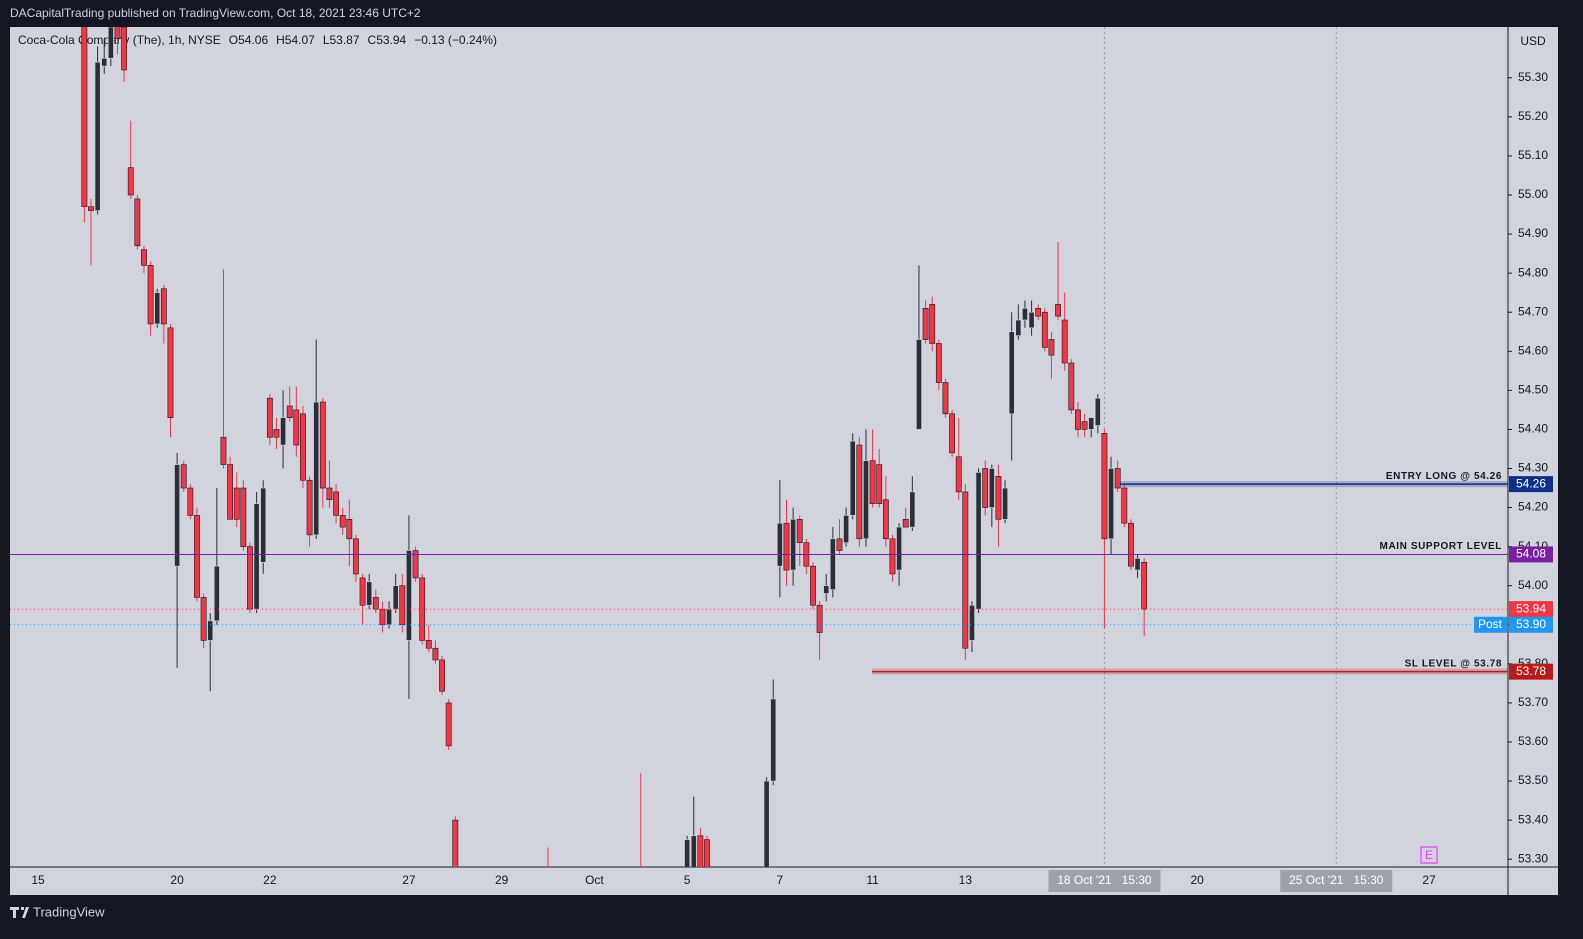  Describe the element at coordinates (1441, 546) in the screenshot. I see `level-name: MAIN SUPPORT LEVEL` at that location.